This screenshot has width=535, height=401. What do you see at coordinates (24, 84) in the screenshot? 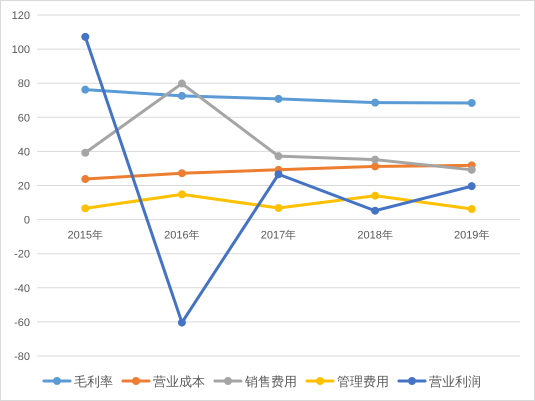
I see `y-tick-label: 80` at bounding box center [24, 84].